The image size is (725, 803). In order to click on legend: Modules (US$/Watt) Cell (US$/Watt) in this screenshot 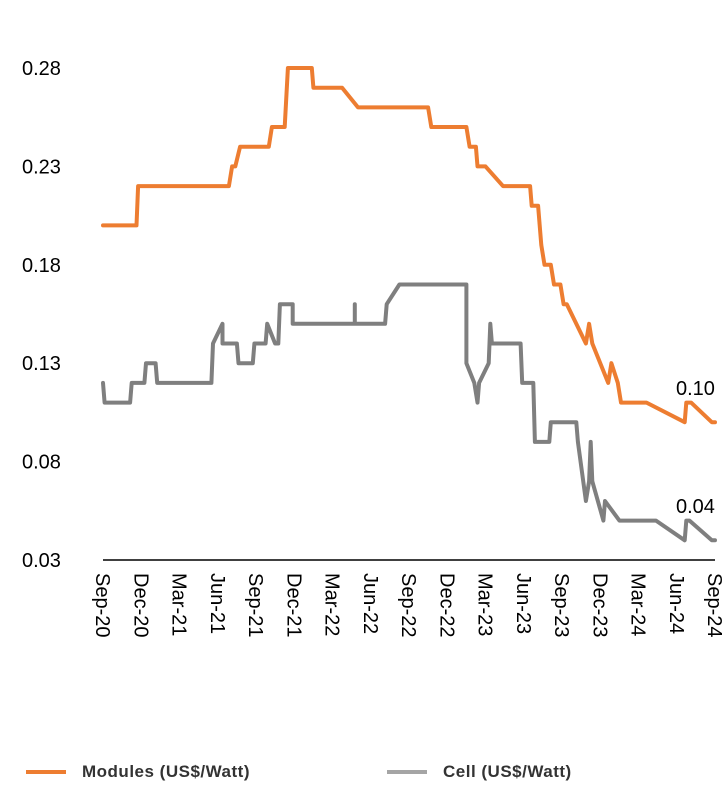, I will do `click(362, 777)`.